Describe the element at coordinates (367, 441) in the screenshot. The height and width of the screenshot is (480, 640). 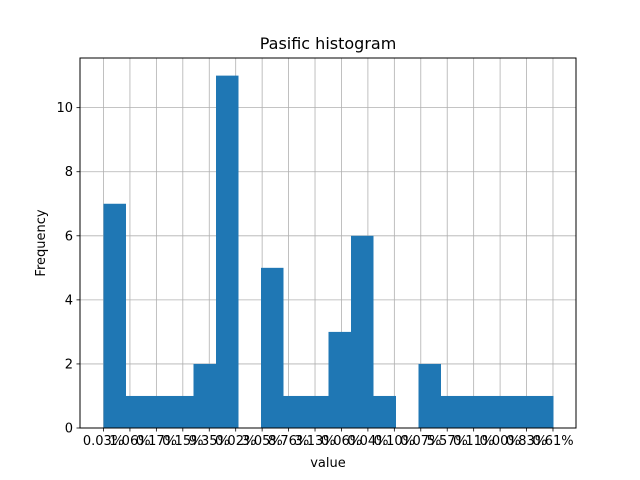
I see `x-tick-label: 0.04%` at that location.